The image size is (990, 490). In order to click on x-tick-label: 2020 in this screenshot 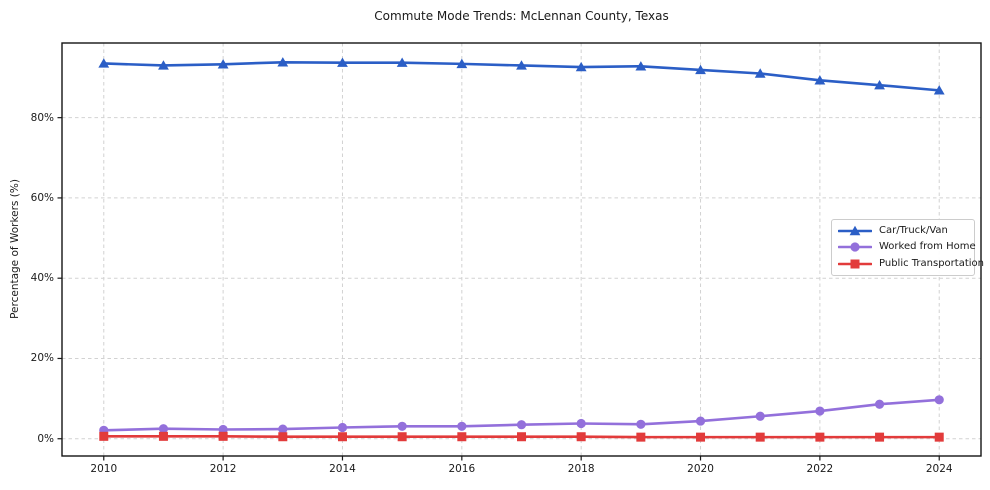, I will do `click(700, 469)`.